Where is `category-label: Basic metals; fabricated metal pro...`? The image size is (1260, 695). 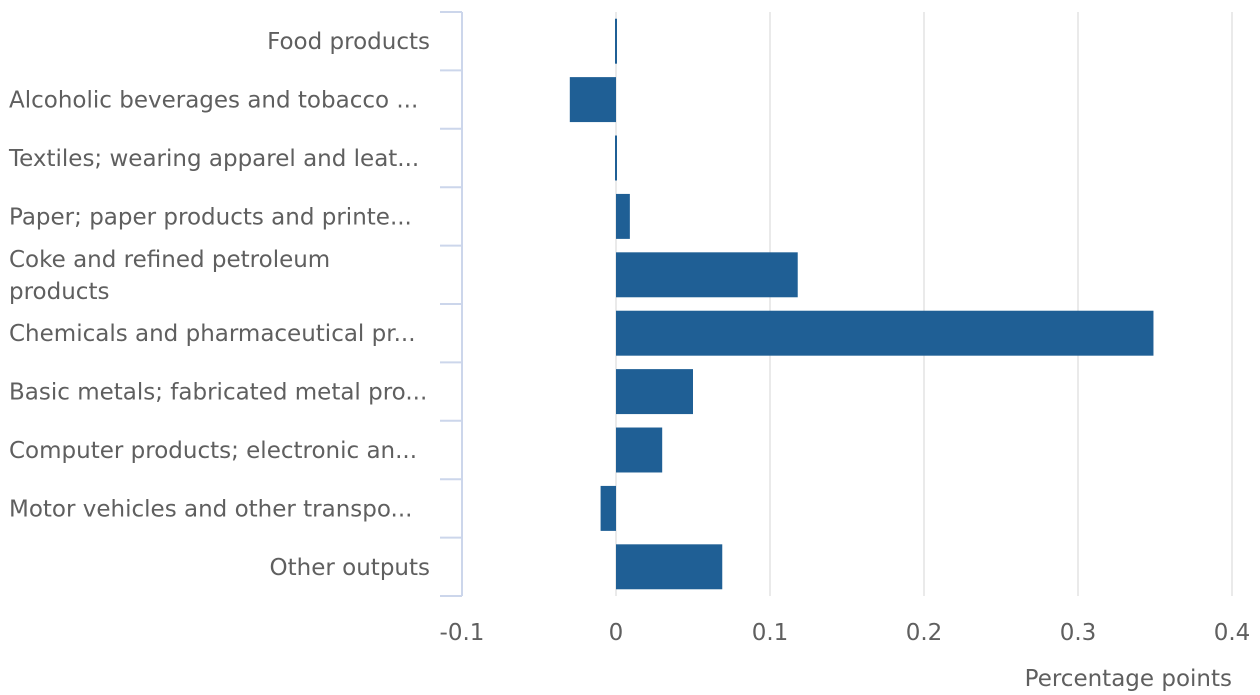
category-label: Basic metals; fabricated metal pro... is located at coordinates (218, 393).